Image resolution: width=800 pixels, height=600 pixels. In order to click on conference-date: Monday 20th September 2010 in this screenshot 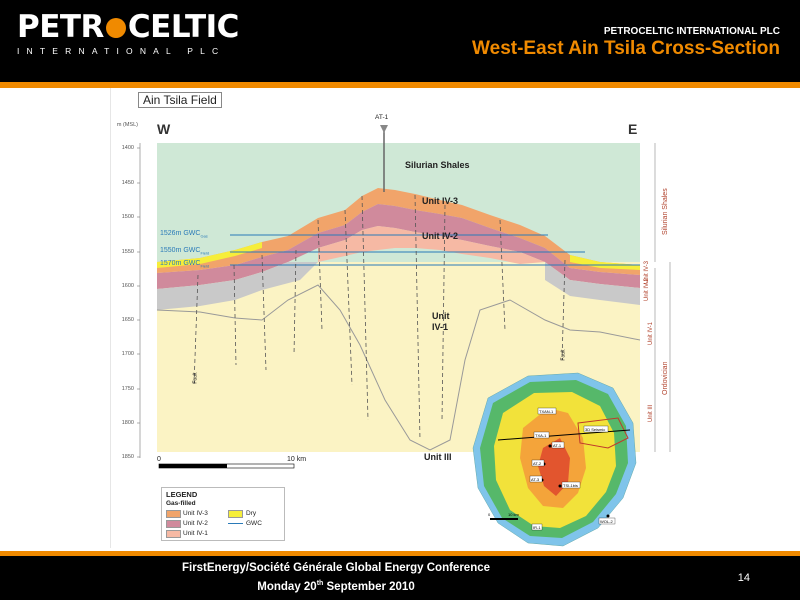, I will do `click(336, 586)`.